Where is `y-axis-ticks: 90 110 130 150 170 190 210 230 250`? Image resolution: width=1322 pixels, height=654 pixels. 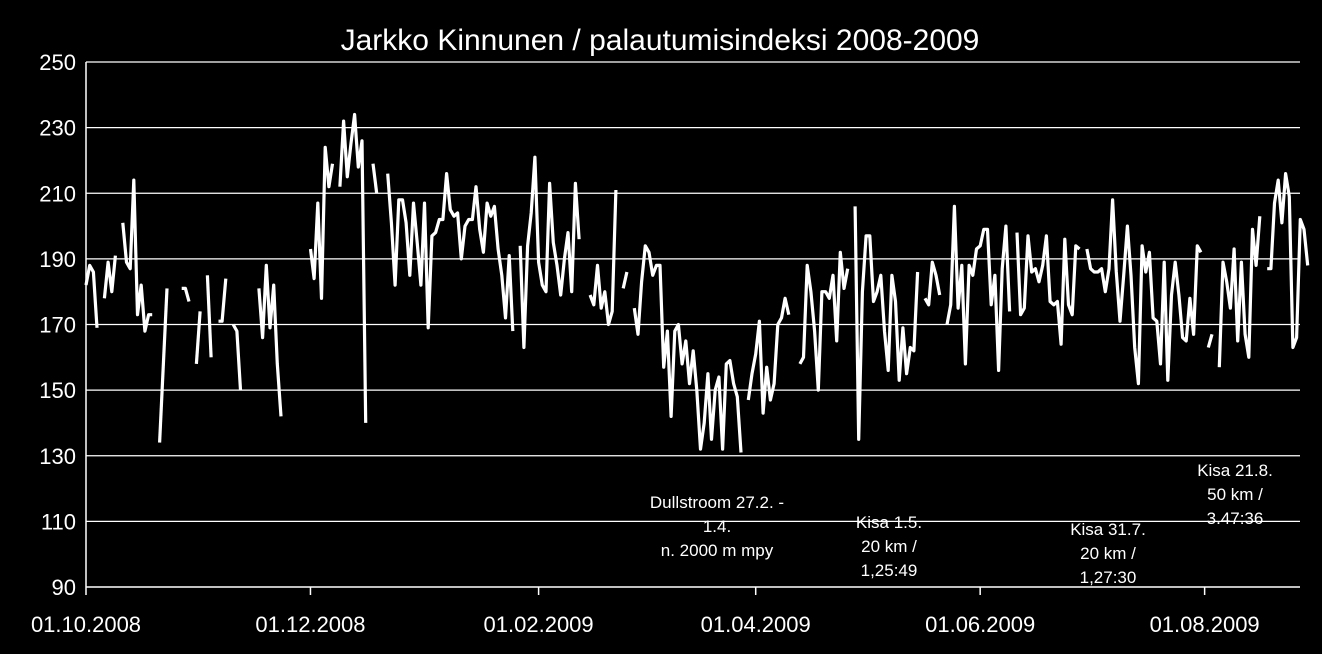
y-axis-ticks: 90 110 130 150 170 190 210 230 250 is located at coordinates (57, 325).